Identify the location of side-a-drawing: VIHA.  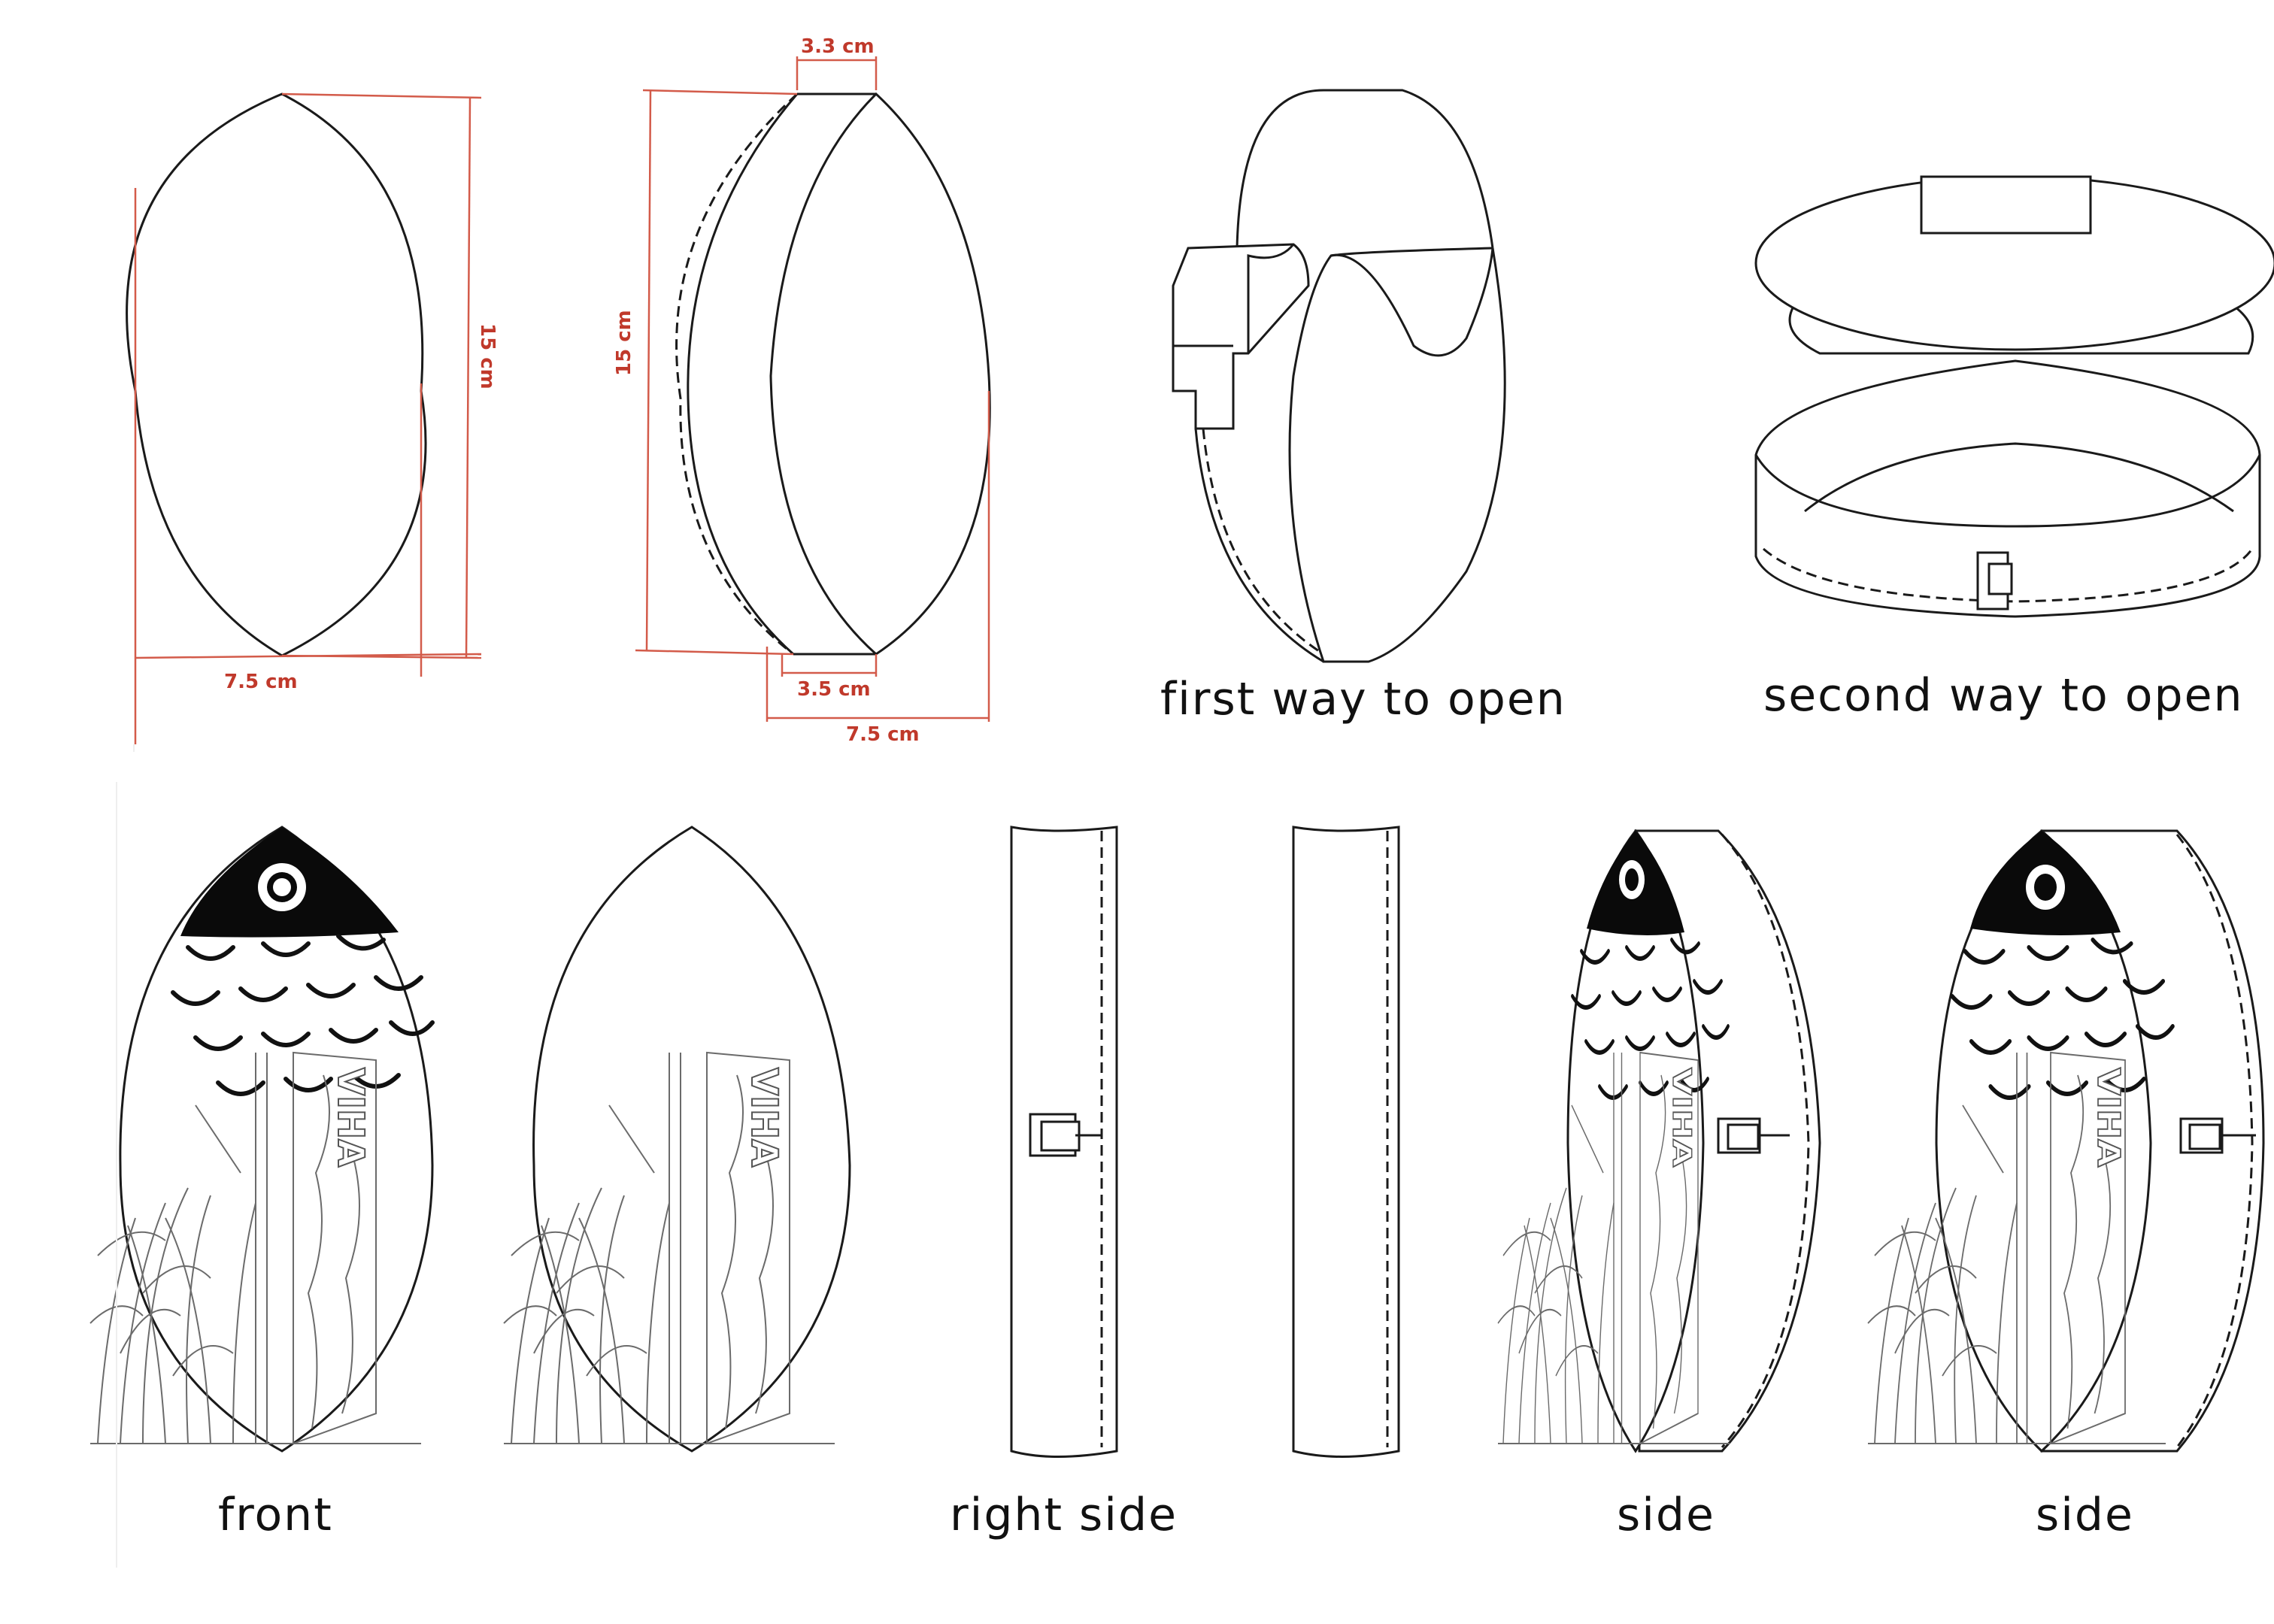
(1659, 1141).